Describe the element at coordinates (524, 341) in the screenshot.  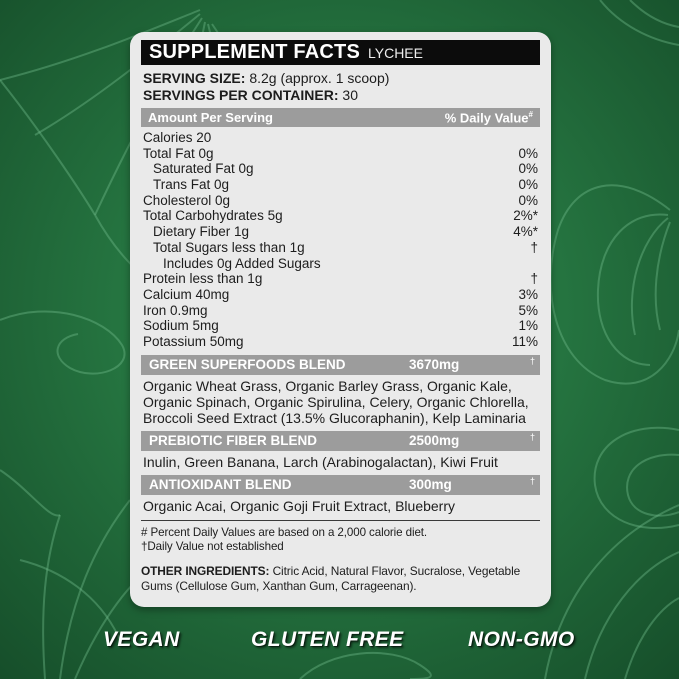
I see `nutrient-dv: 11%` at that location.